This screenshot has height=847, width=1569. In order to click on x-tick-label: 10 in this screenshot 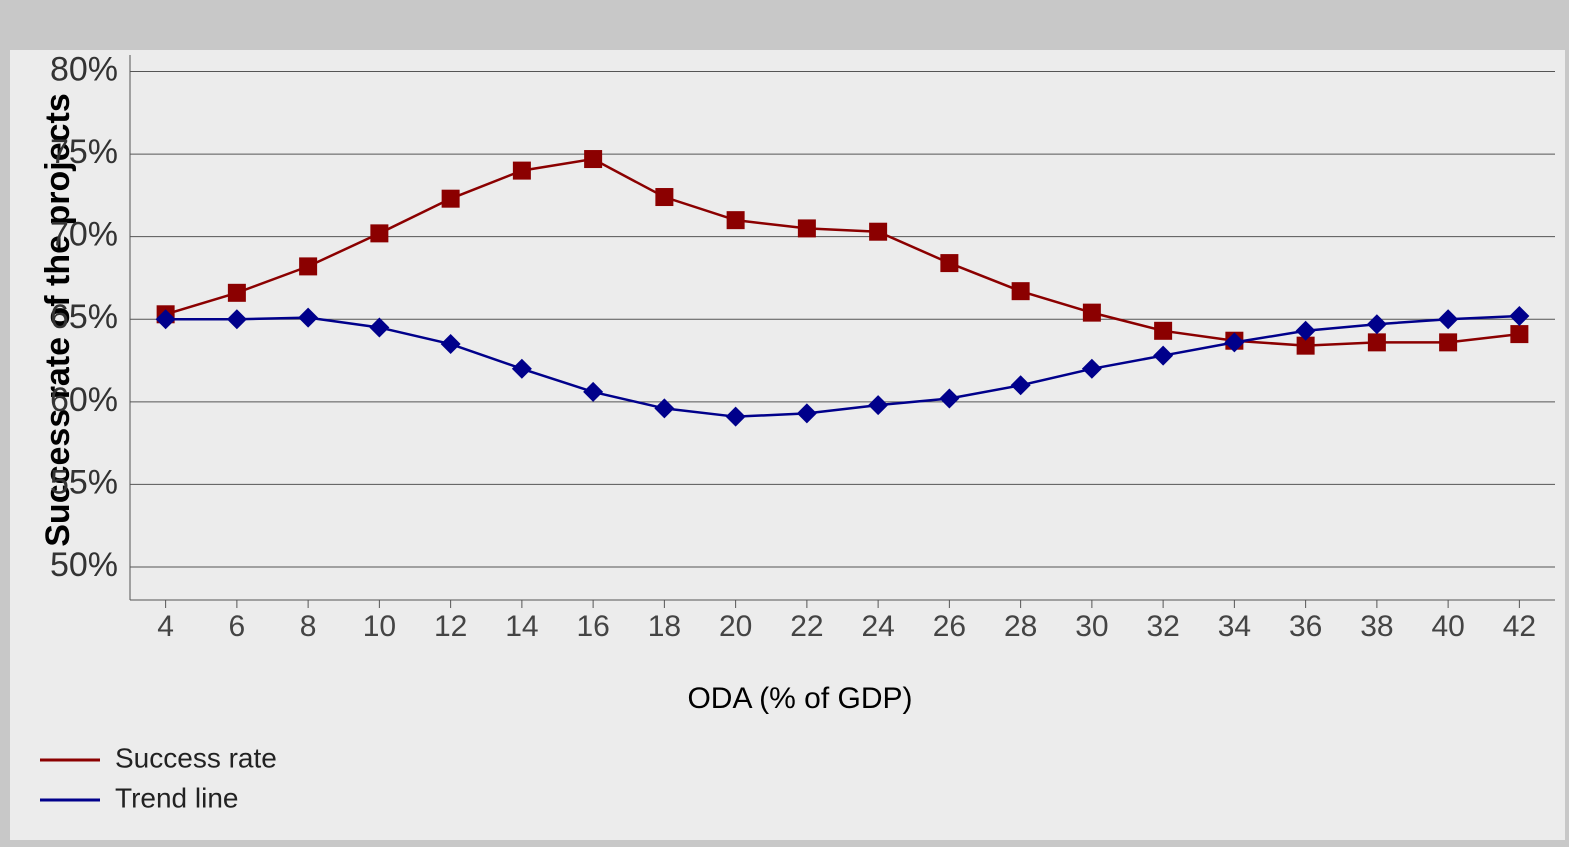, I will do `click(379, 626)`.